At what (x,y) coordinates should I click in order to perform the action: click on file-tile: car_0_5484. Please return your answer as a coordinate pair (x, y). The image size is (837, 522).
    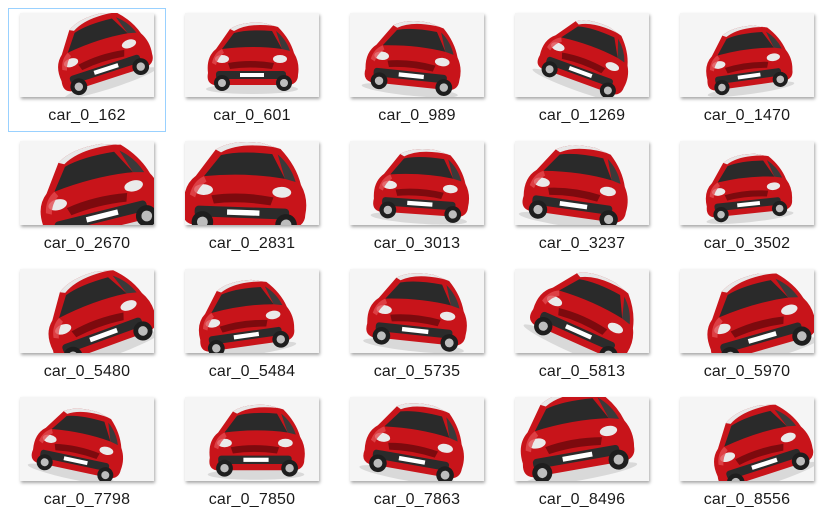
    Looking at the image, I should click on (252, 326).